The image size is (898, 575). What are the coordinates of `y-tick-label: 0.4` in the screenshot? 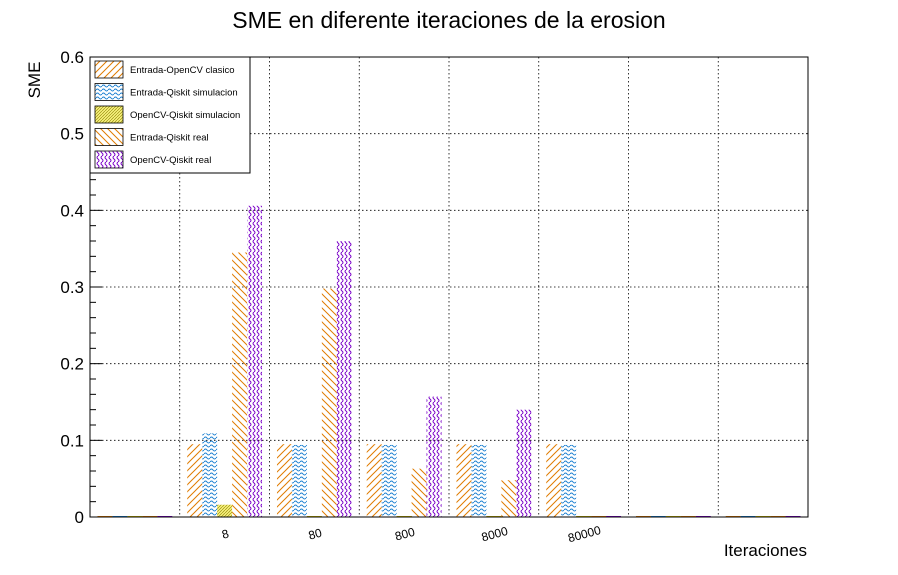 It's located at (72, 210).